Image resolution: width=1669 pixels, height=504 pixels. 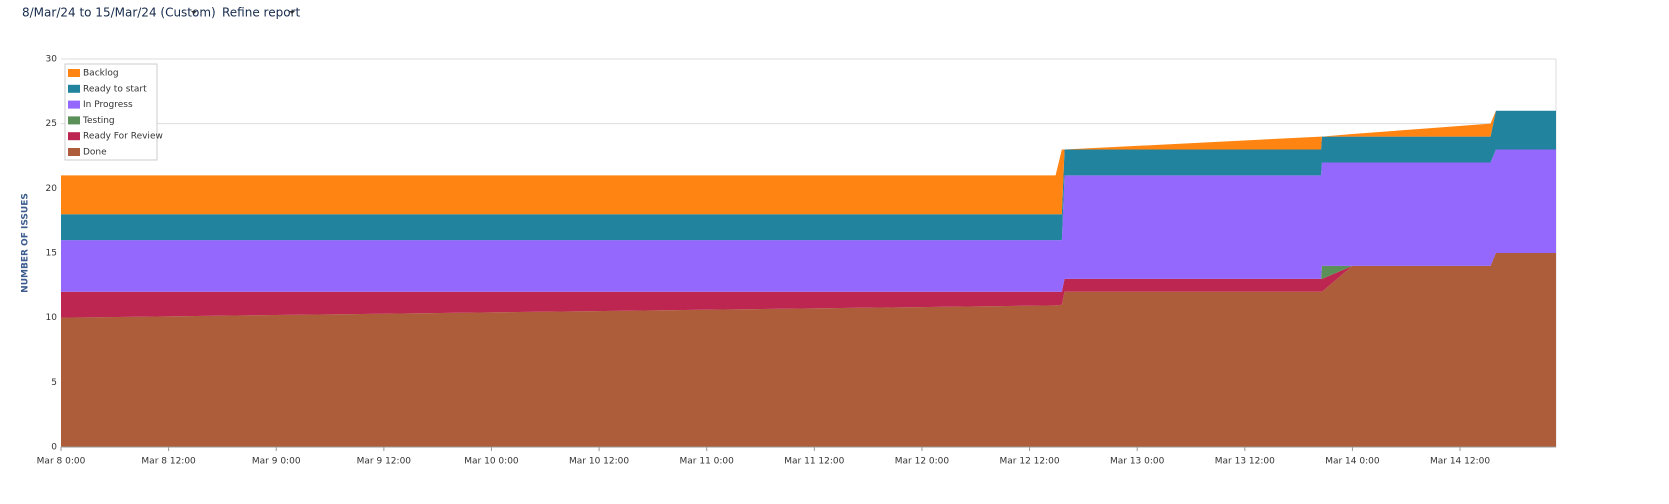 What do you see at coordinates (95, 153) in the screenshot?
I see `legend-label: Done` at bounding box center [95, 153].